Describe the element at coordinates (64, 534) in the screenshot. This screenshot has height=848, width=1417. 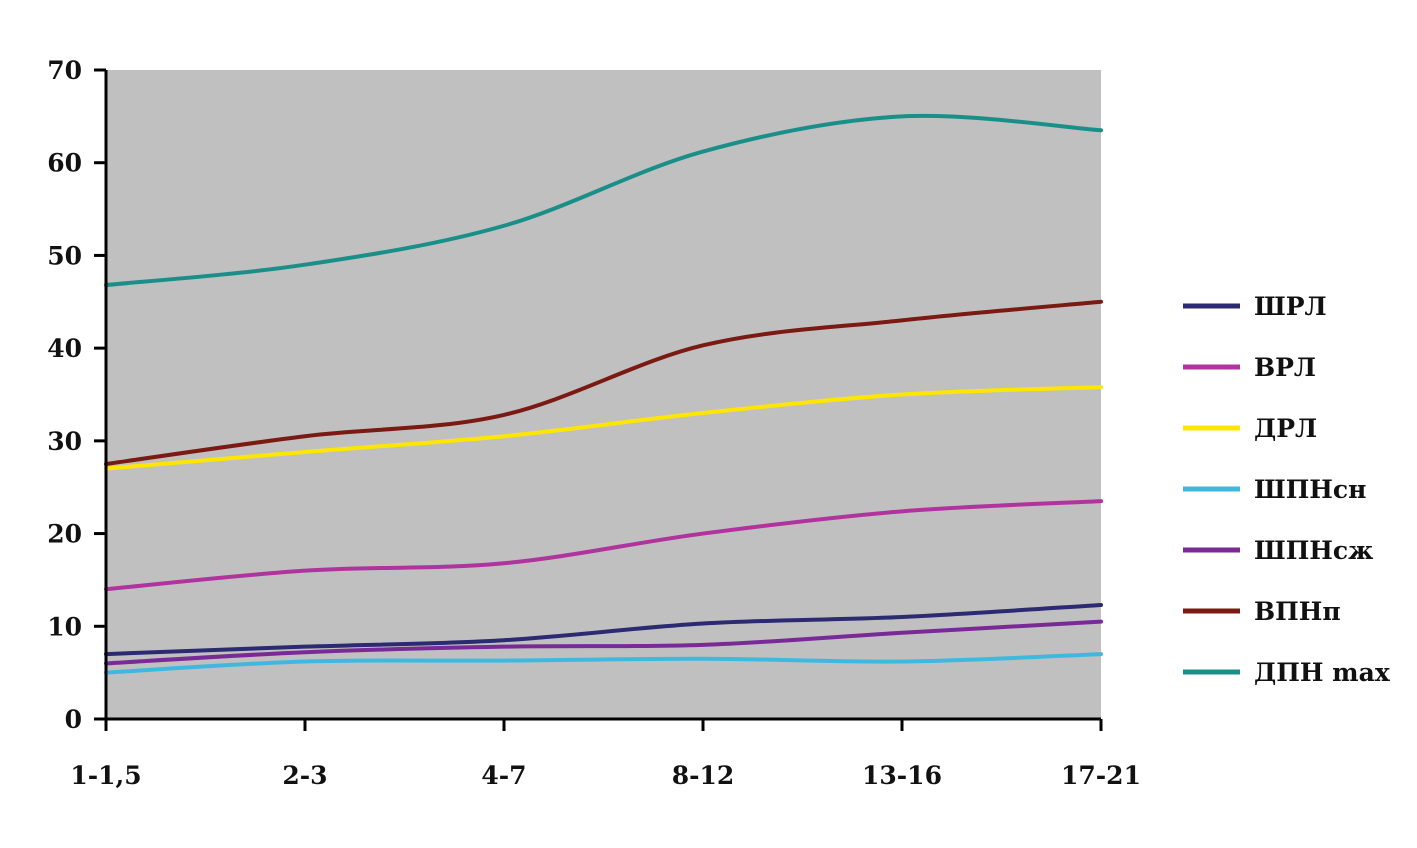
I see `y-tick-label: 20` at that location.